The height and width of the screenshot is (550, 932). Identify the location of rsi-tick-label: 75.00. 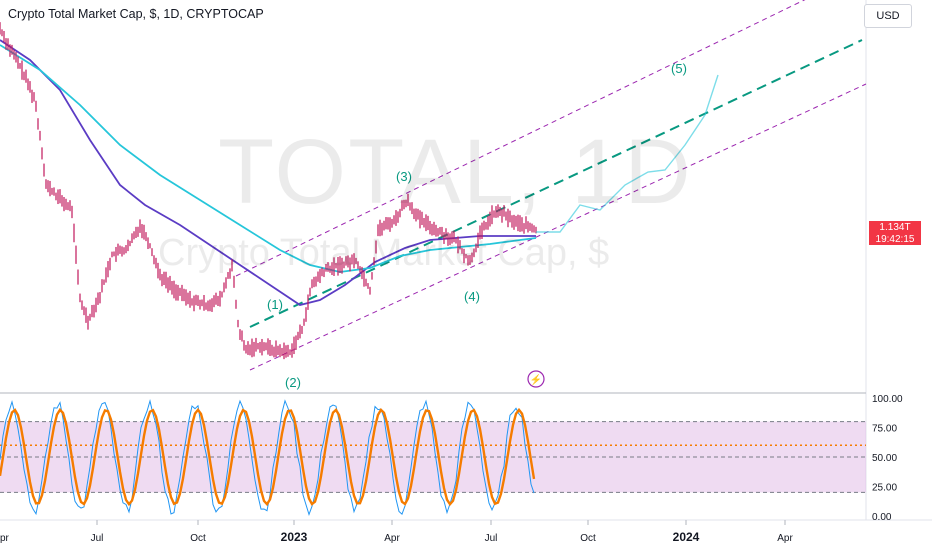
(884, 429).